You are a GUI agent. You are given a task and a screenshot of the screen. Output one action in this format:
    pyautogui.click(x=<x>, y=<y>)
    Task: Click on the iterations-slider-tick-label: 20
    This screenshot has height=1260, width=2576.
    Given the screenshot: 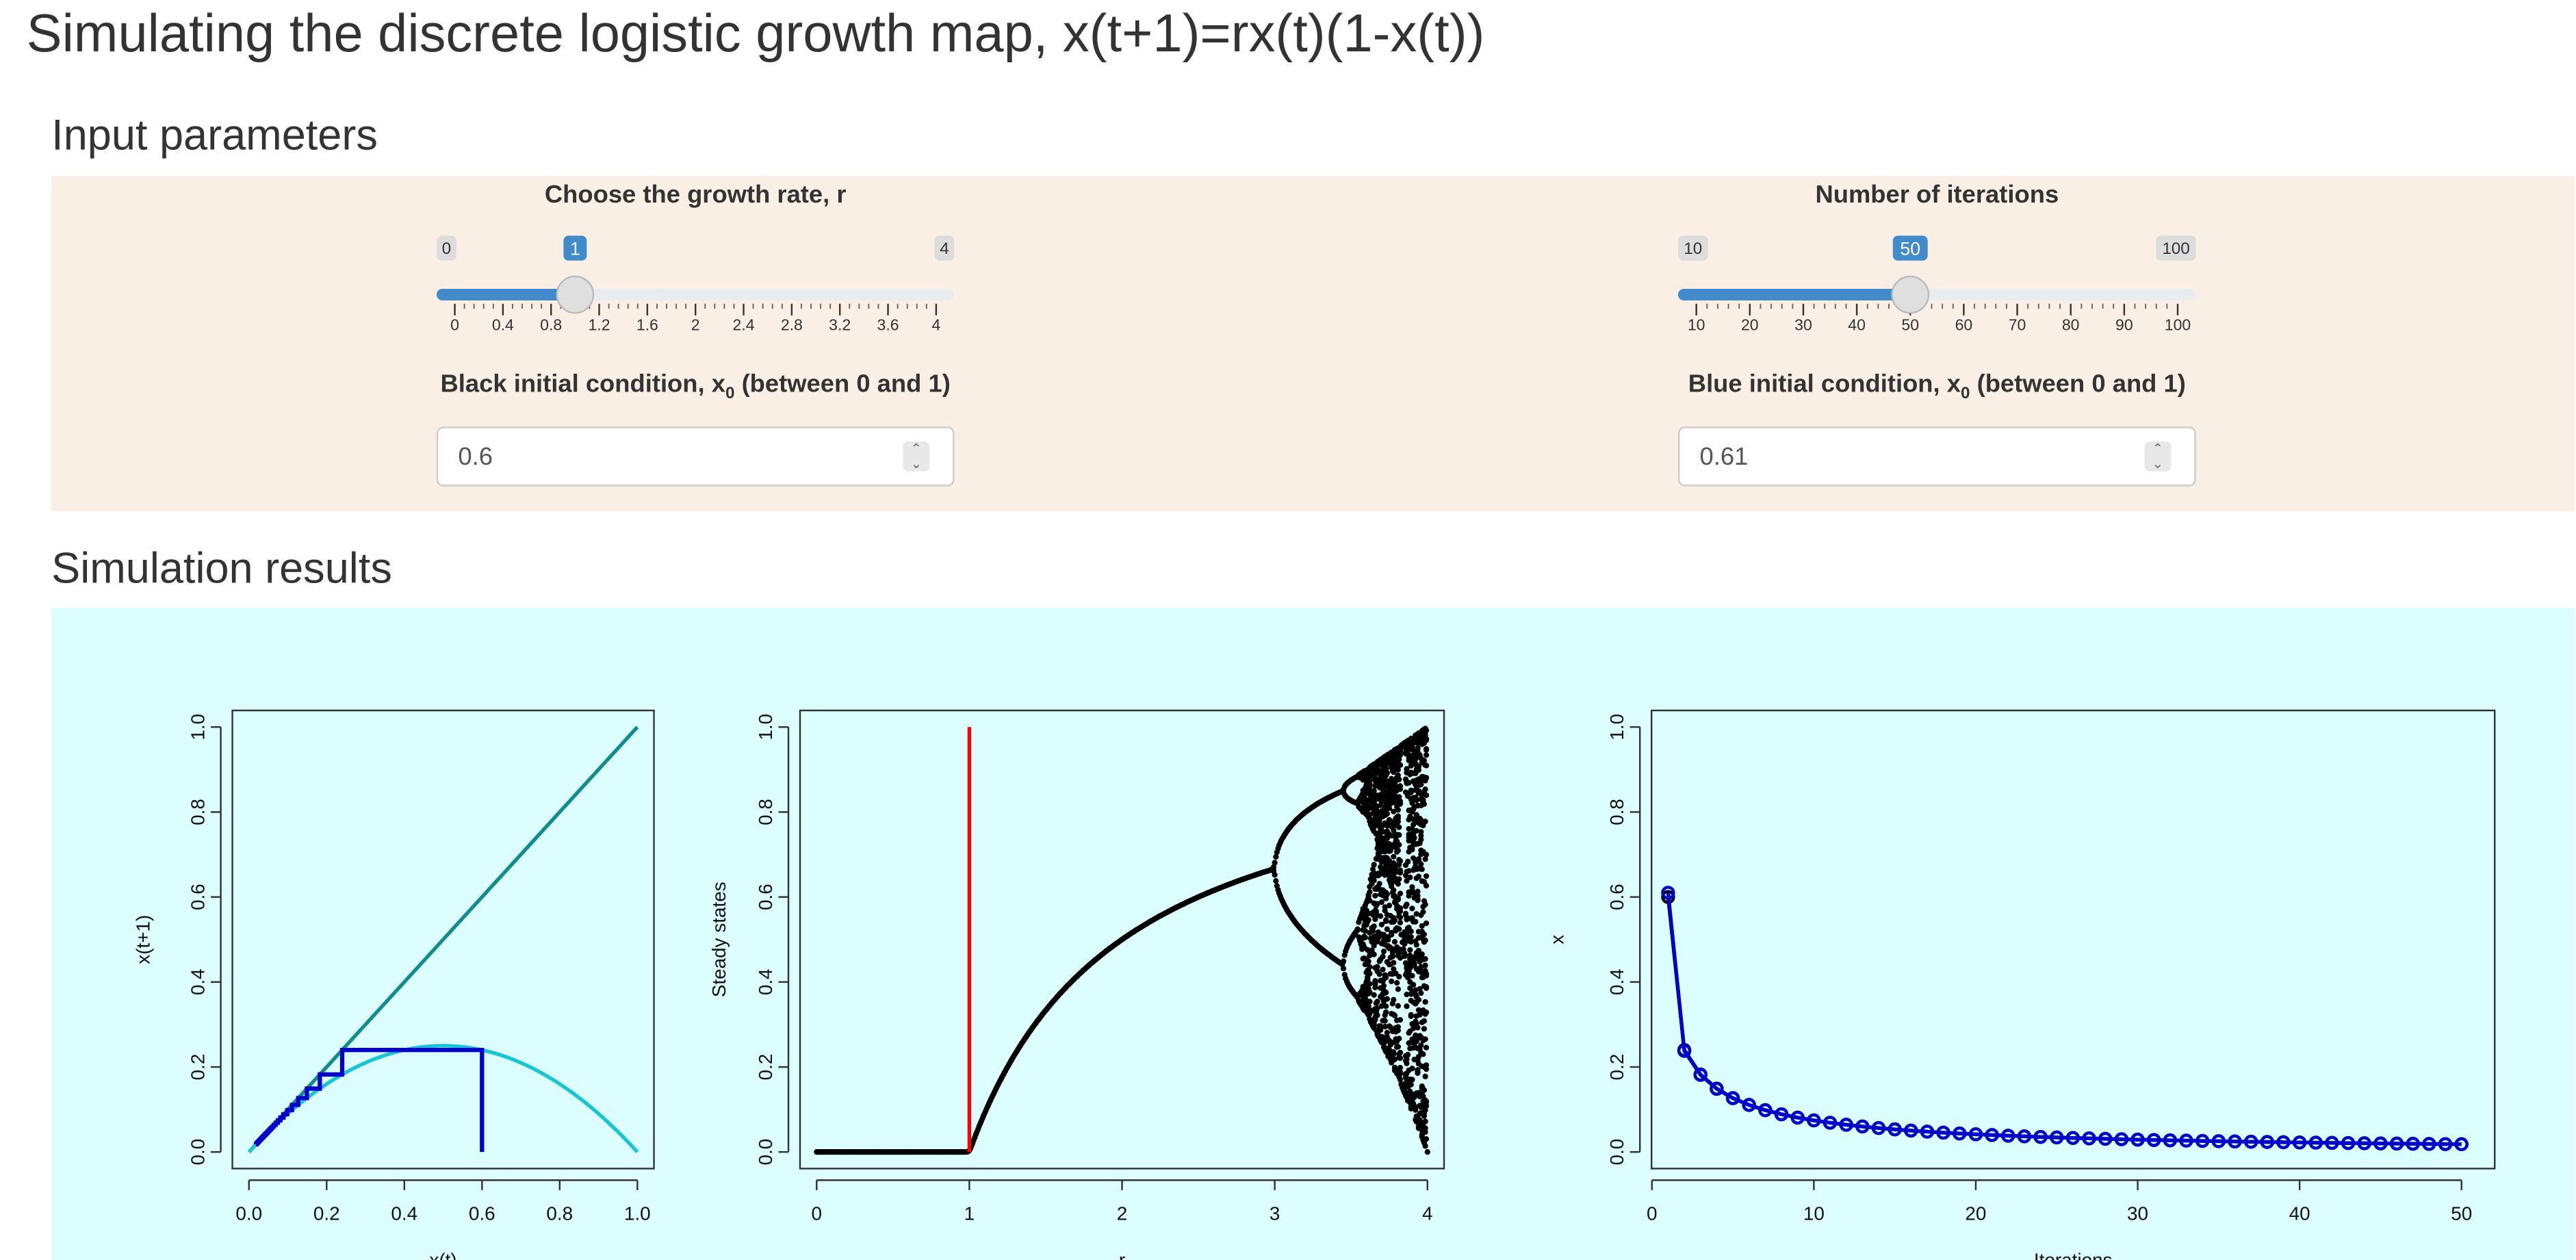 What is the action you would take?
    pyautogui.click(x=1750, y=324)
    